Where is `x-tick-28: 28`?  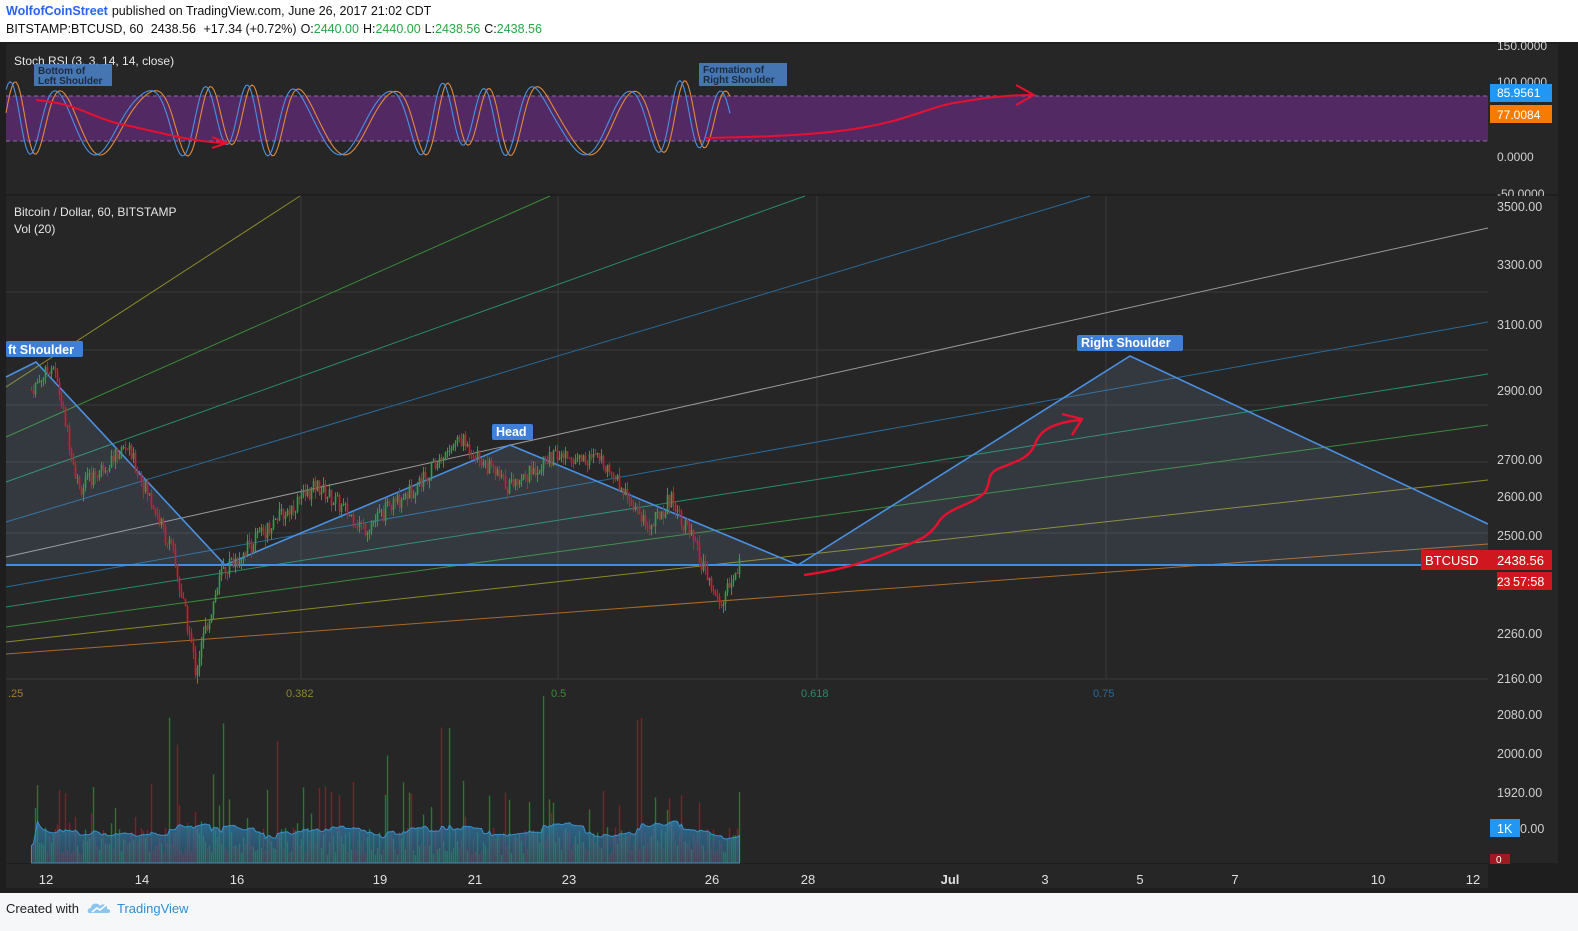 x-tick-28: 28 is located at coordinates (808, 879).